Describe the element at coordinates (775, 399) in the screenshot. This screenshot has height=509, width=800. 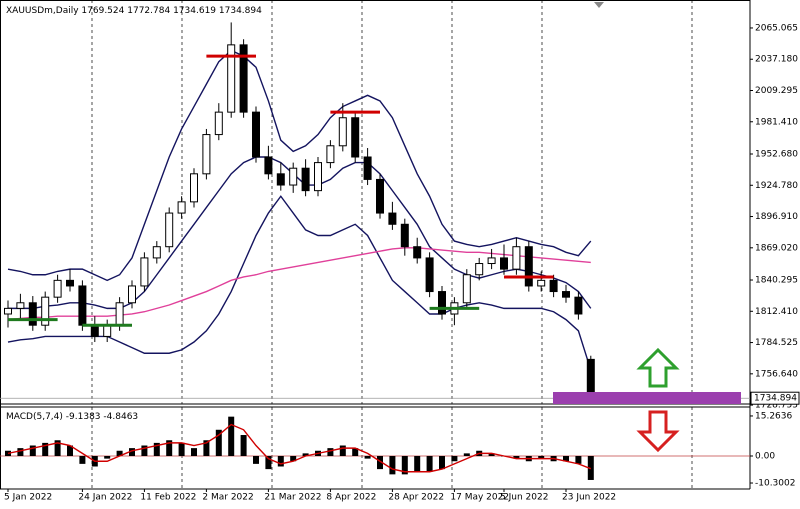
I see `current-price: 1734.894` at that location.